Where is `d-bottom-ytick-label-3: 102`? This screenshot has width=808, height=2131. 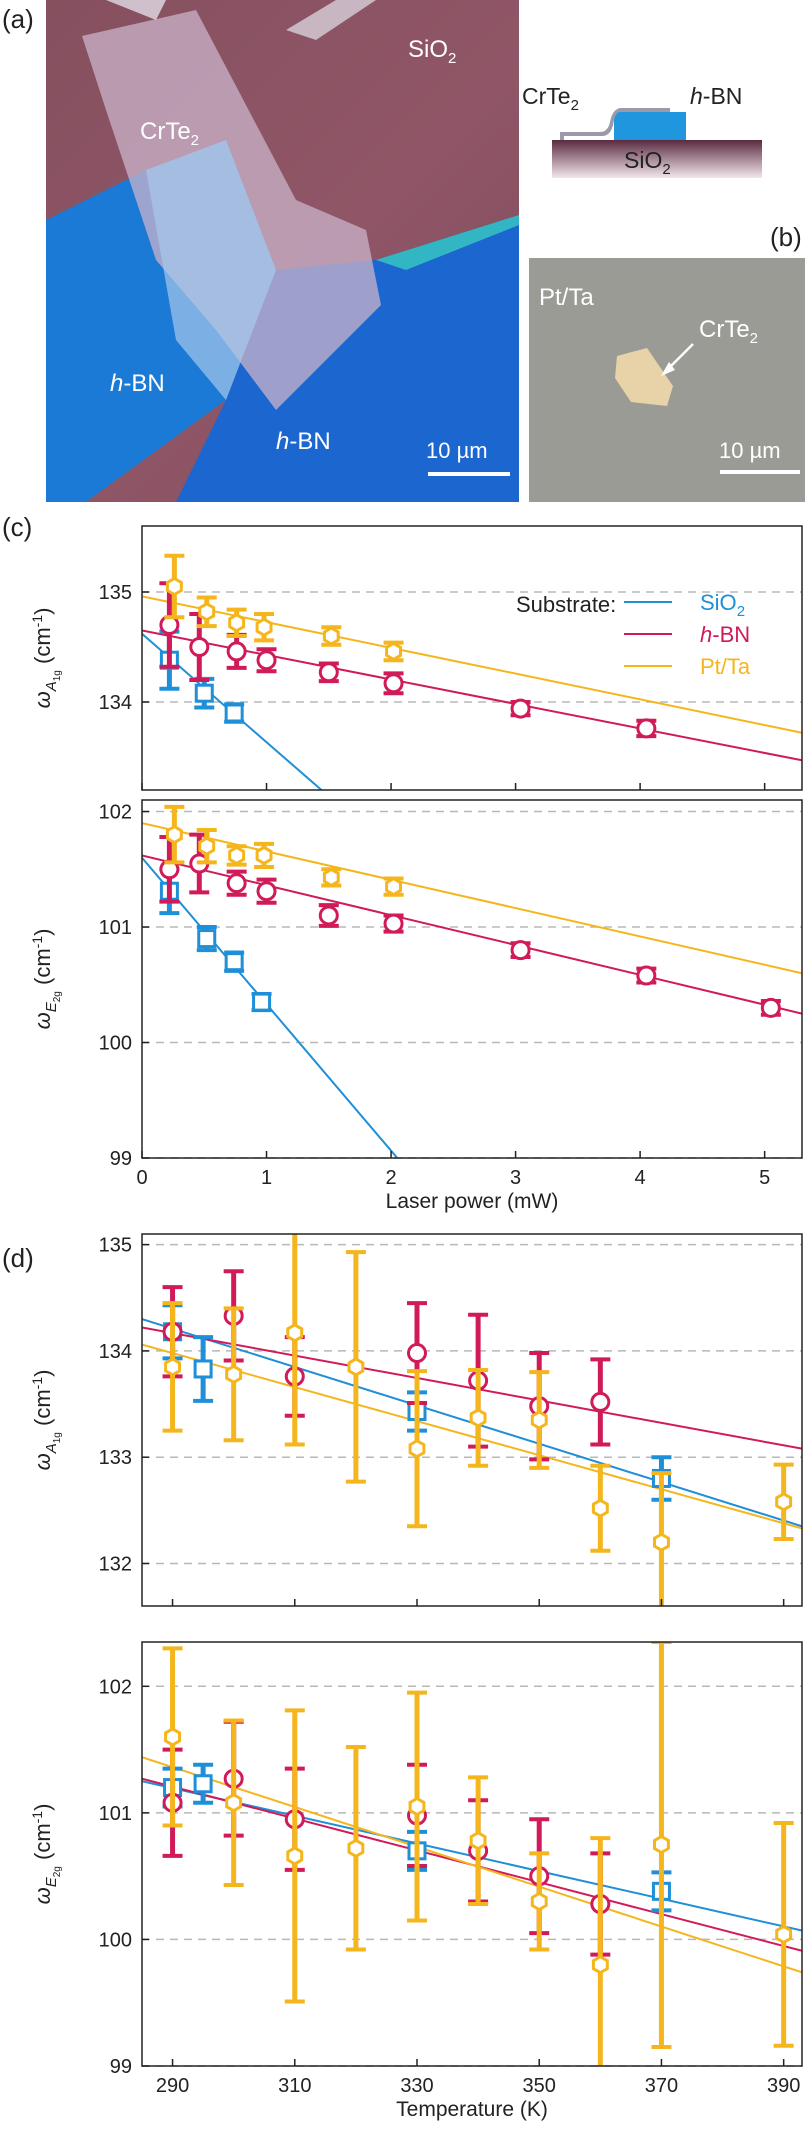 d-bottom-ytick-label-3: 102 is located at coordinates (115, 1687).